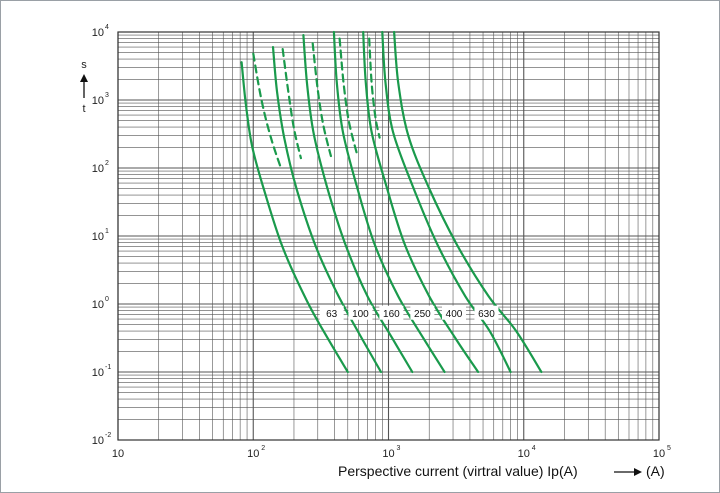  Describe the element at coordinates (399, 448) in the screenshot. I see `x-tick-label-exponent: 3` at that location.